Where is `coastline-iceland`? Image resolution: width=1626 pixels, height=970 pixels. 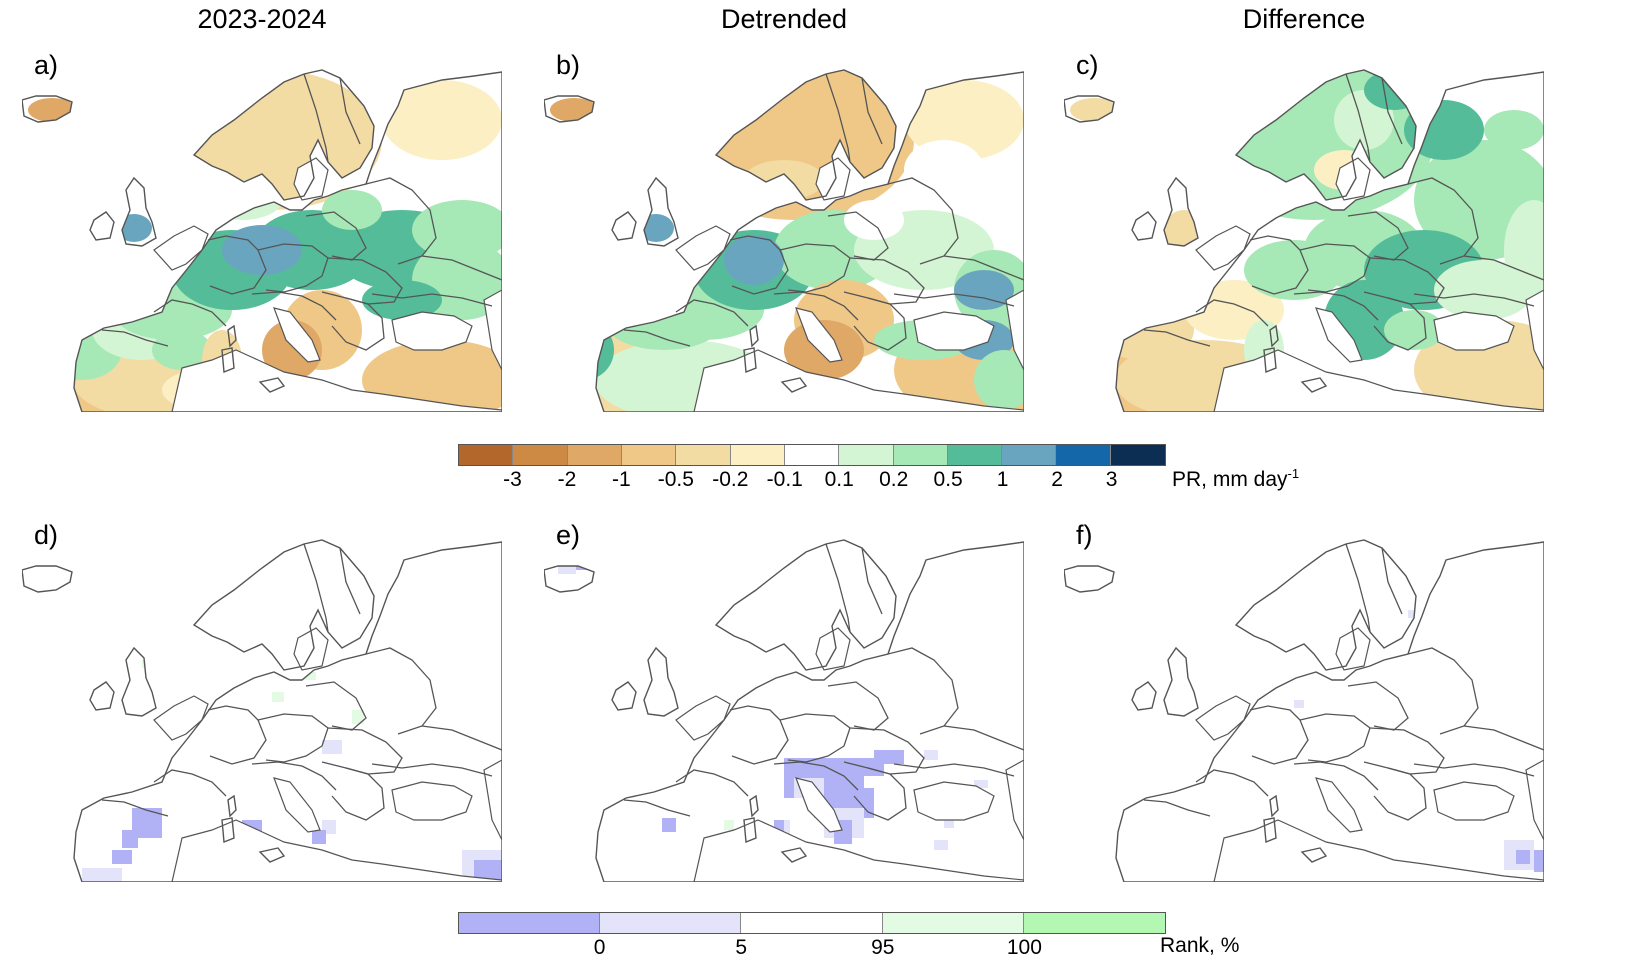
coastline-iceland is located at coordinates (1089, 109).